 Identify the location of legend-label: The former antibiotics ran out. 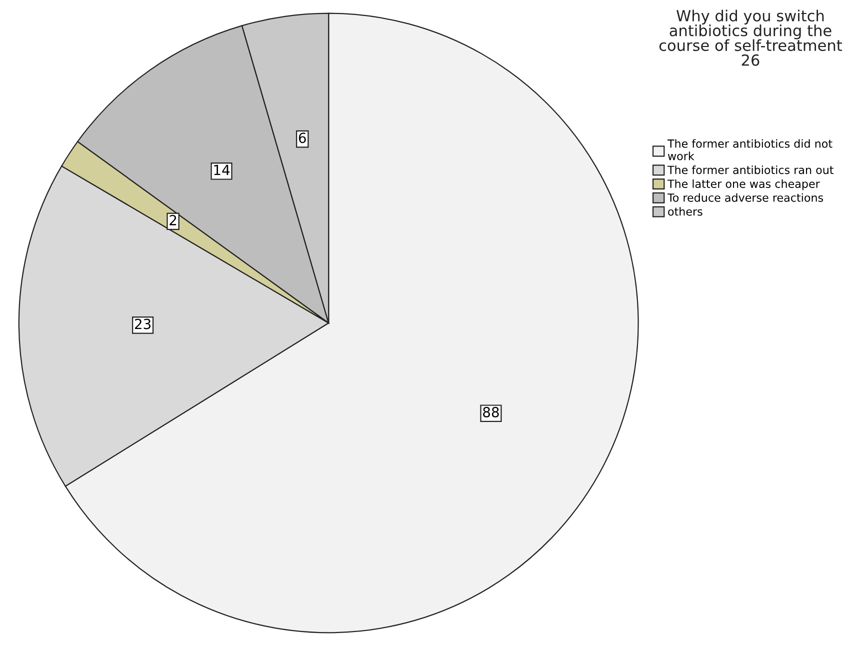
(750, 170).